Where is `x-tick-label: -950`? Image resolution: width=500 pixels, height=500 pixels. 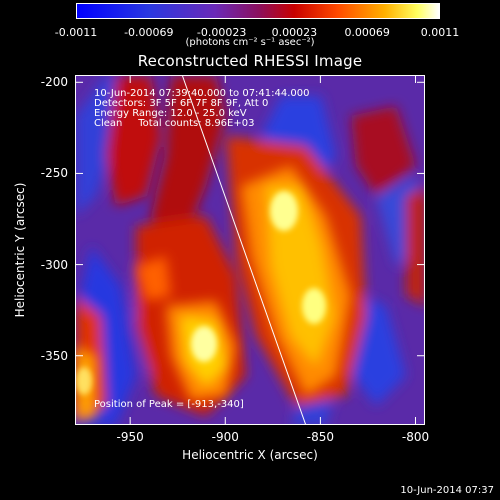 x-tick-label: -950 is located at coordinates (130, 437).